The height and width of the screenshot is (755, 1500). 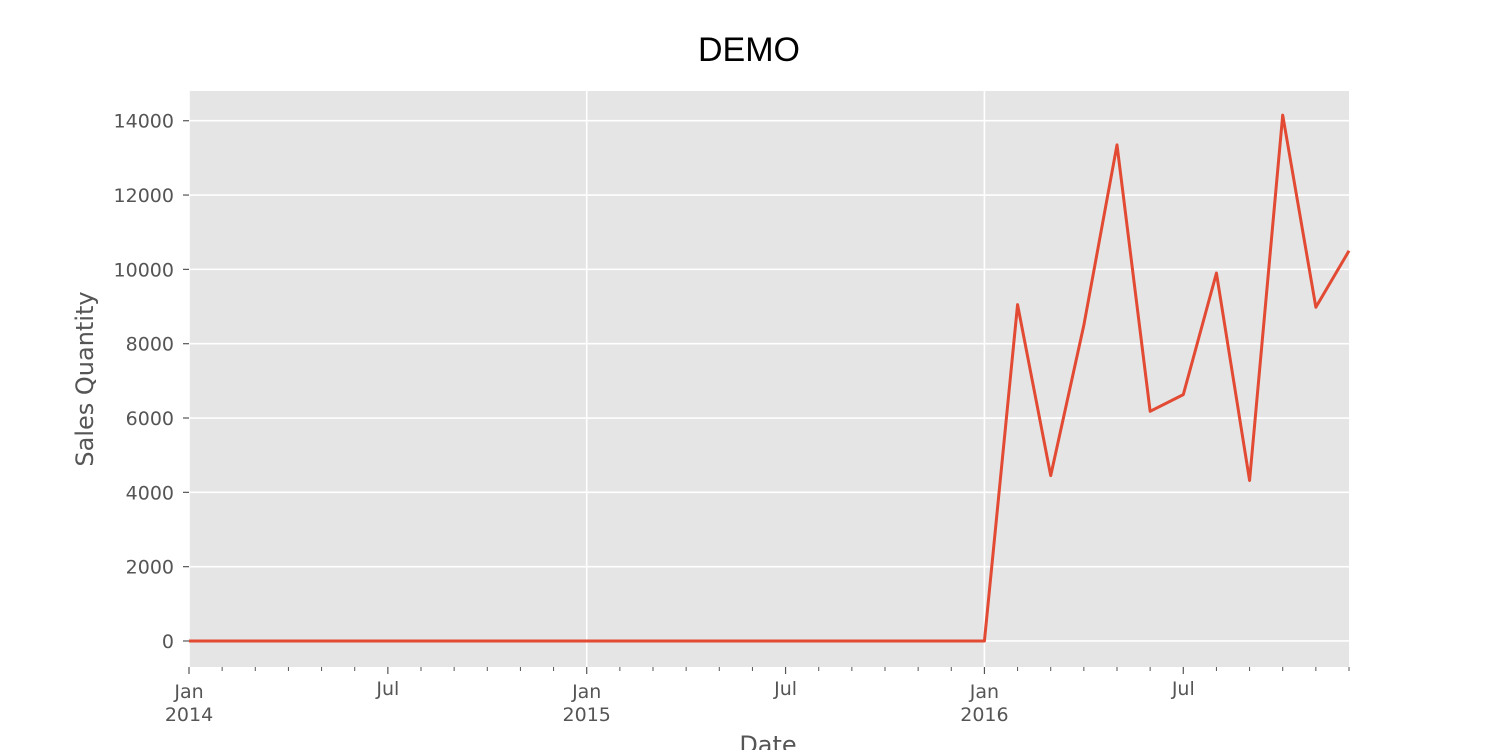 What do you see at coordinates (144, 196) in the screenshot?
I see `y-tick-label: 12000` at bounding box center [144, 196].